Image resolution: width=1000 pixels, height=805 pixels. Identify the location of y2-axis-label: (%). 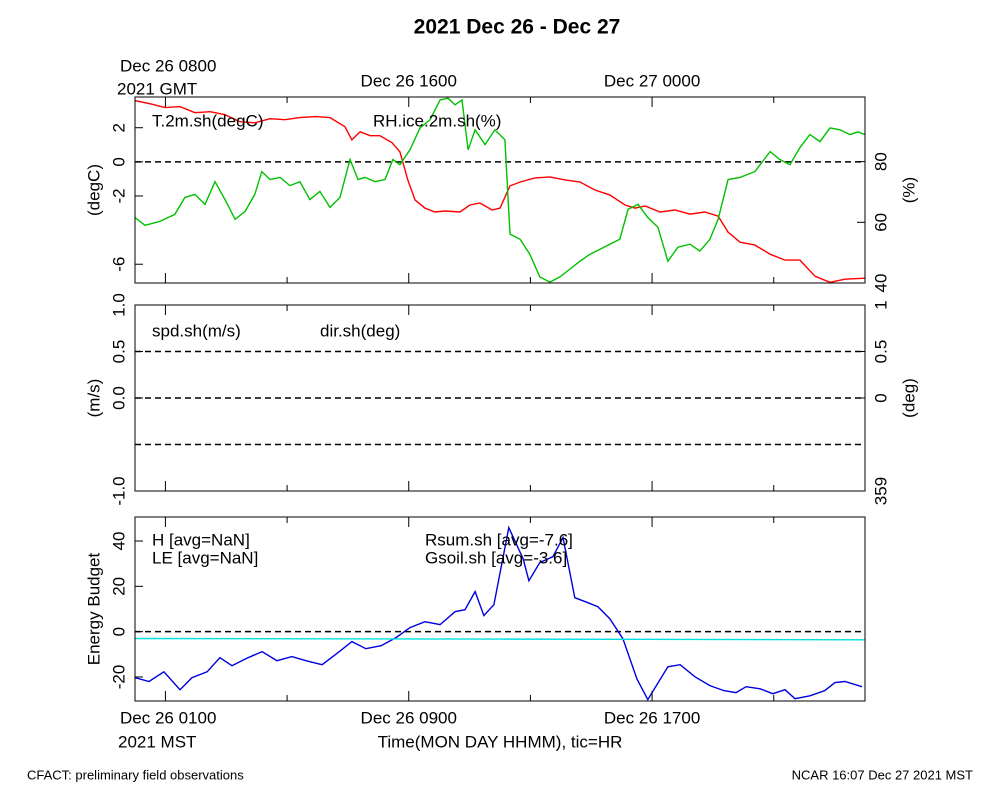
(908, 190).